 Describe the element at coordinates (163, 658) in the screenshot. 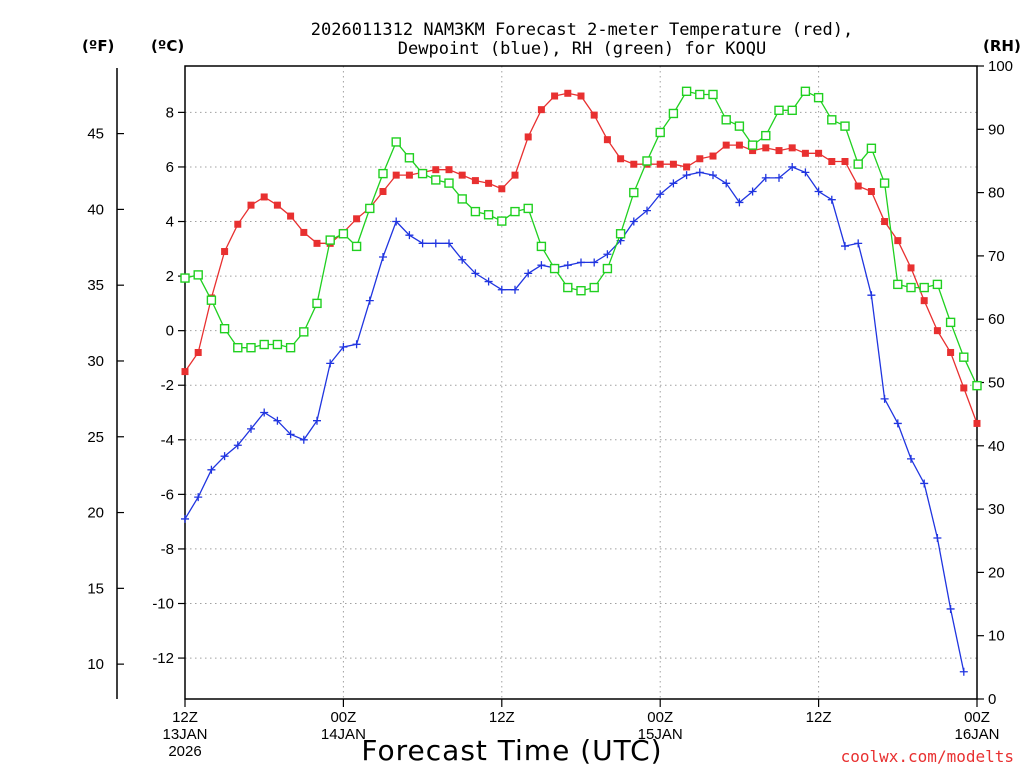

I see `celsius-tick-label: -12` at that location.